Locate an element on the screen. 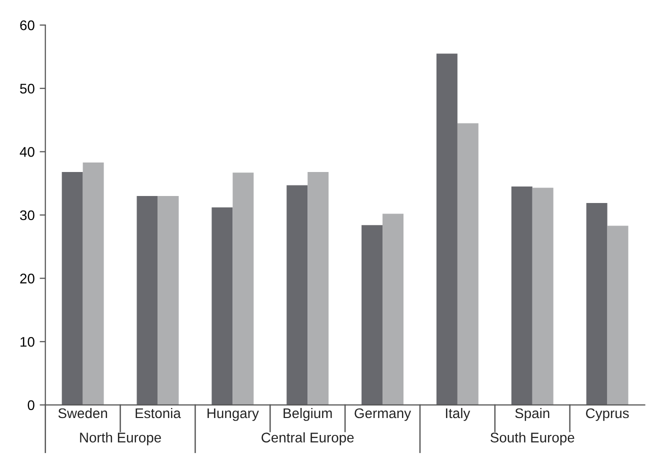 The height and width of the screenshot is (456, 648). x-tick-label: Spain is located at coordinates (532, 414).